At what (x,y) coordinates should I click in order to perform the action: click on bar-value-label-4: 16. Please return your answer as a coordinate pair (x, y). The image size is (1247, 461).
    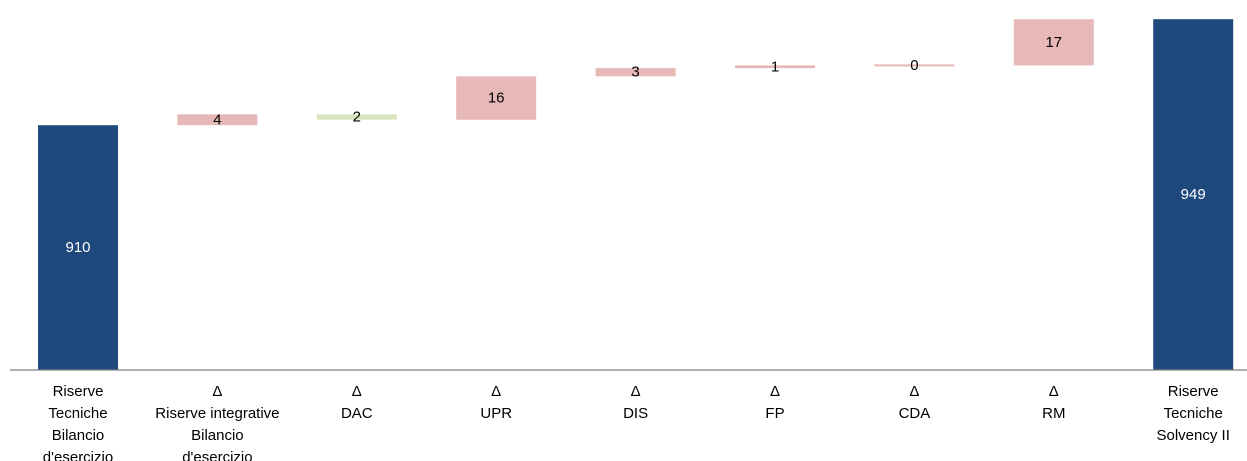
    Looking at the image, I should click on (496, 98).